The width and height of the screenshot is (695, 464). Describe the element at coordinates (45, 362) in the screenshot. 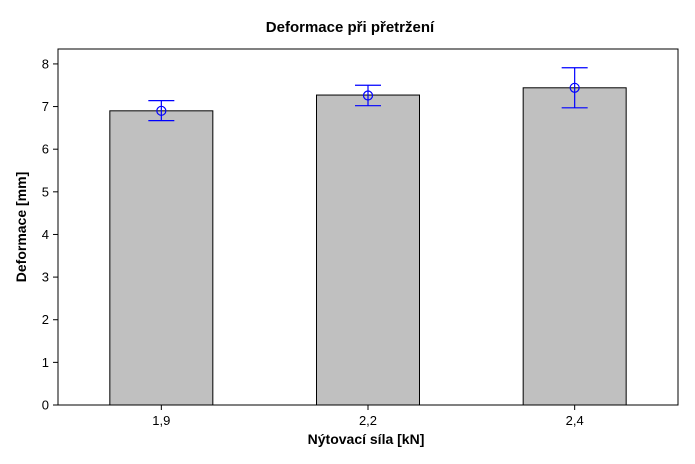

I see `y-tick-label: 1` at that location.